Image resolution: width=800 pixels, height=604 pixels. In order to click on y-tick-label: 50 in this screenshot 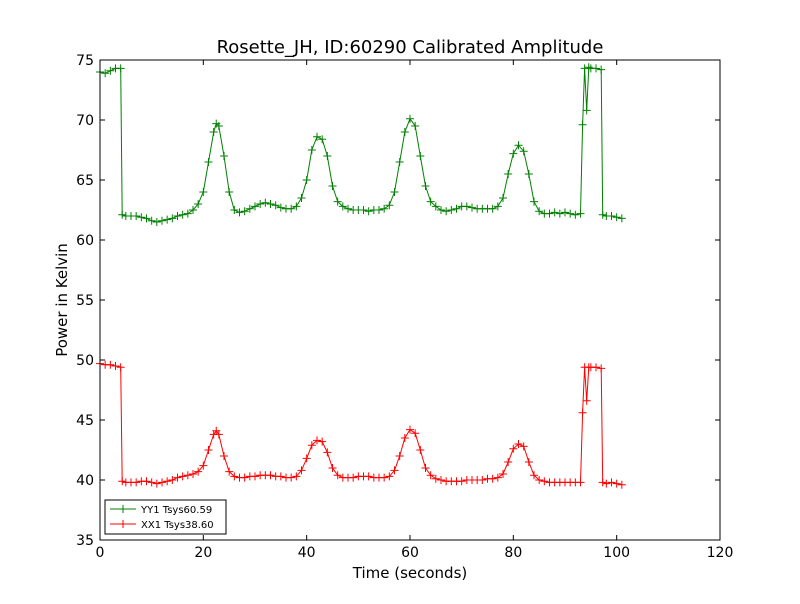, I will do `click(85, 361)`.